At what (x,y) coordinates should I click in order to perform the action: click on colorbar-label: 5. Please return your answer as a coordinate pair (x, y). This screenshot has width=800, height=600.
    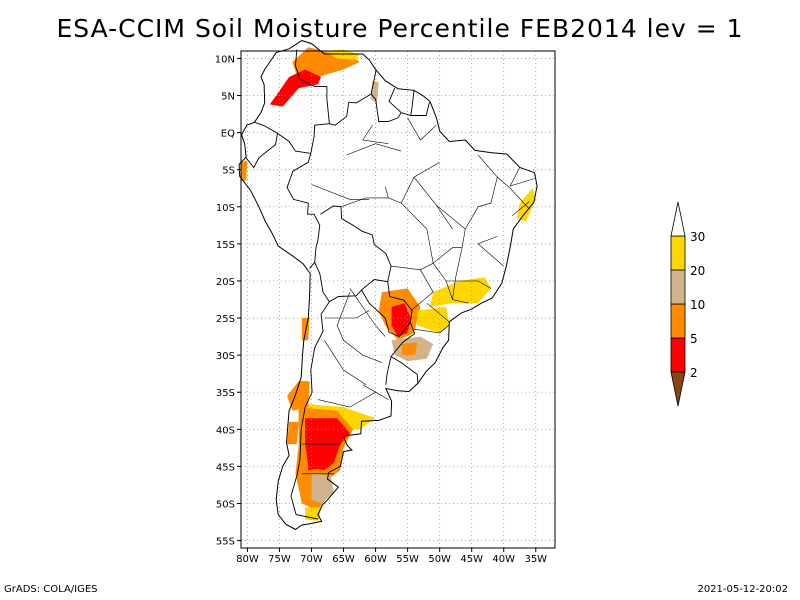
    Looking at the image, I should click on (694, 339).